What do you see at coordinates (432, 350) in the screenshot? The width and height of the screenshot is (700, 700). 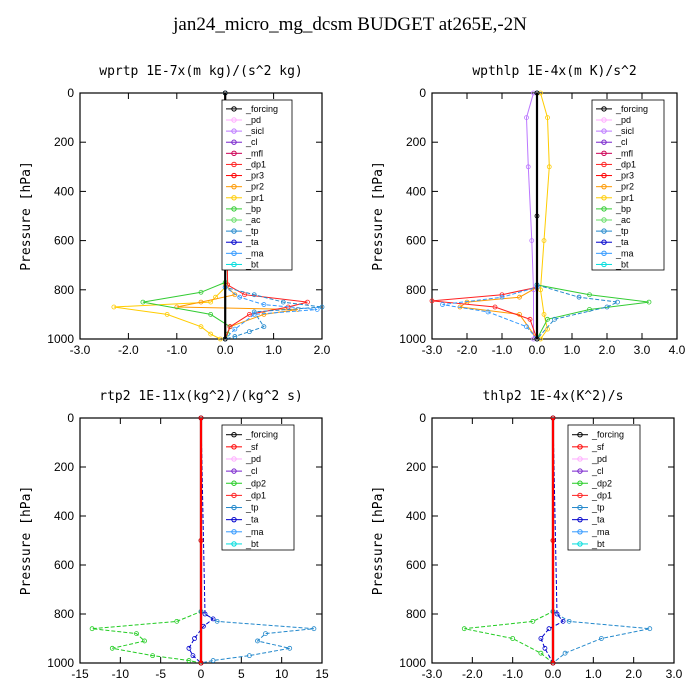 I see `x-tick-label: -3.0` at bounding box center [432, 350].